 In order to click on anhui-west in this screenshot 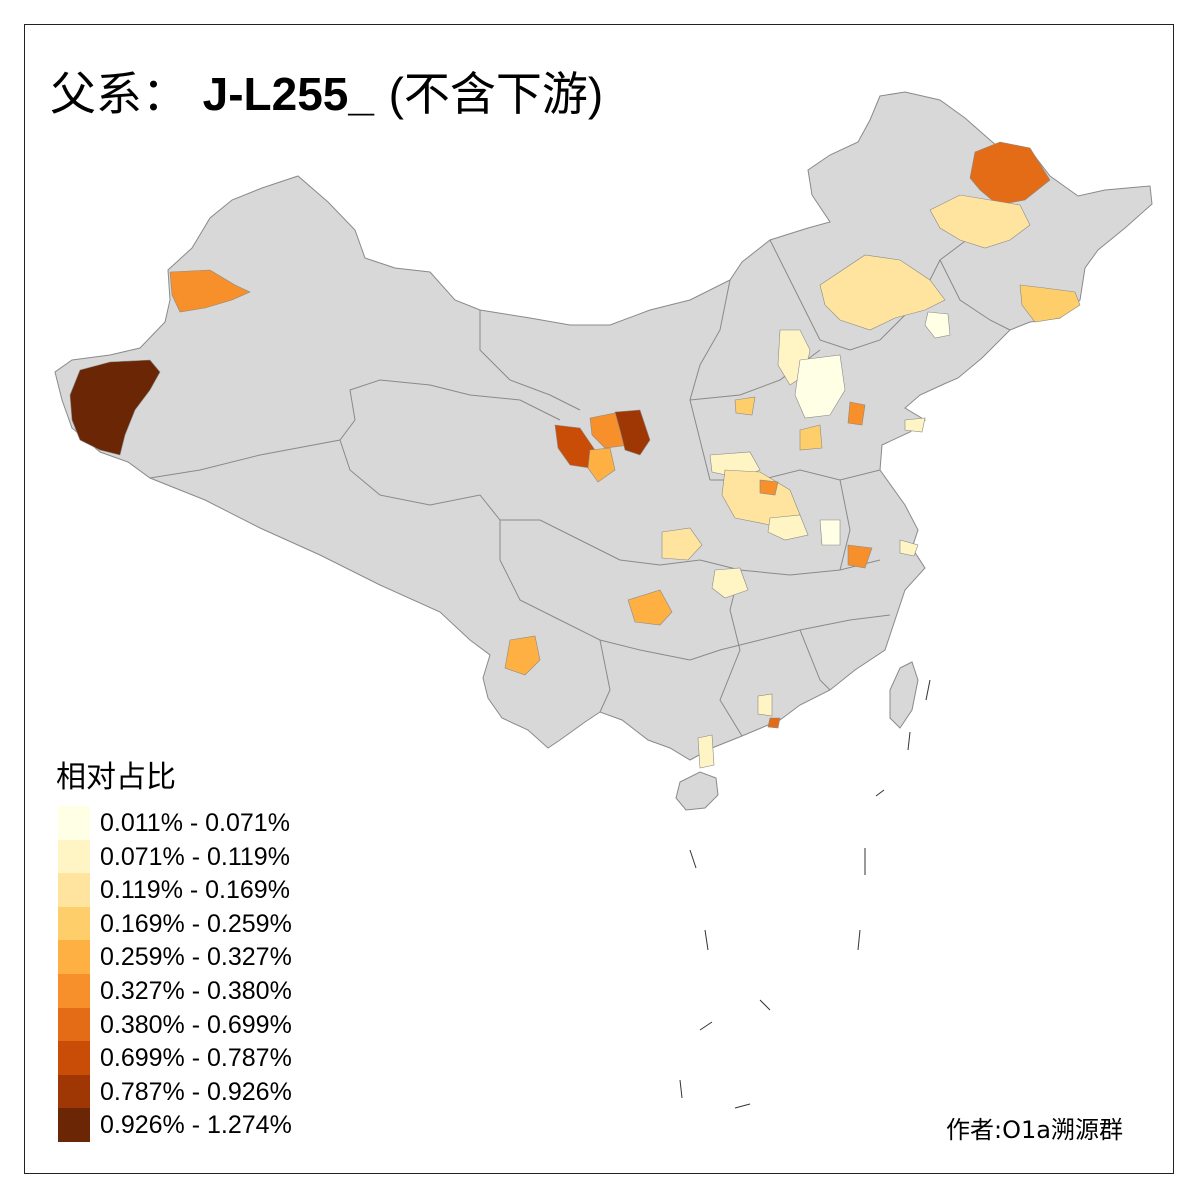, I will do `click(830, 532)`.